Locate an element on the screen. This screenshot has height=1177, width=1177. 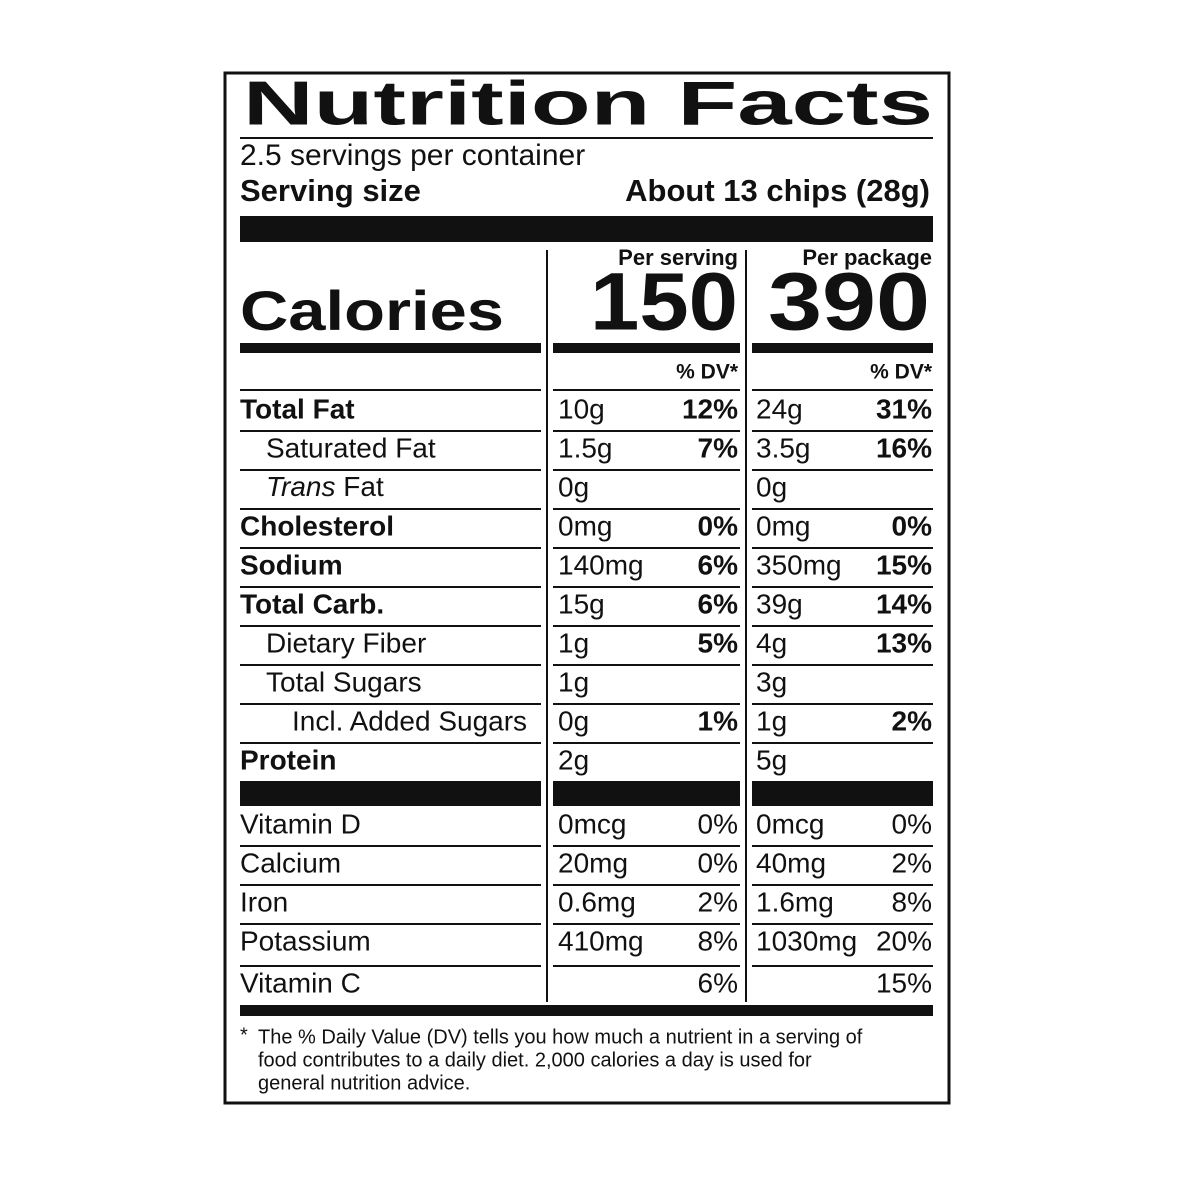
nutrient-label: Total Carb. is located at coordinates (312, 603).